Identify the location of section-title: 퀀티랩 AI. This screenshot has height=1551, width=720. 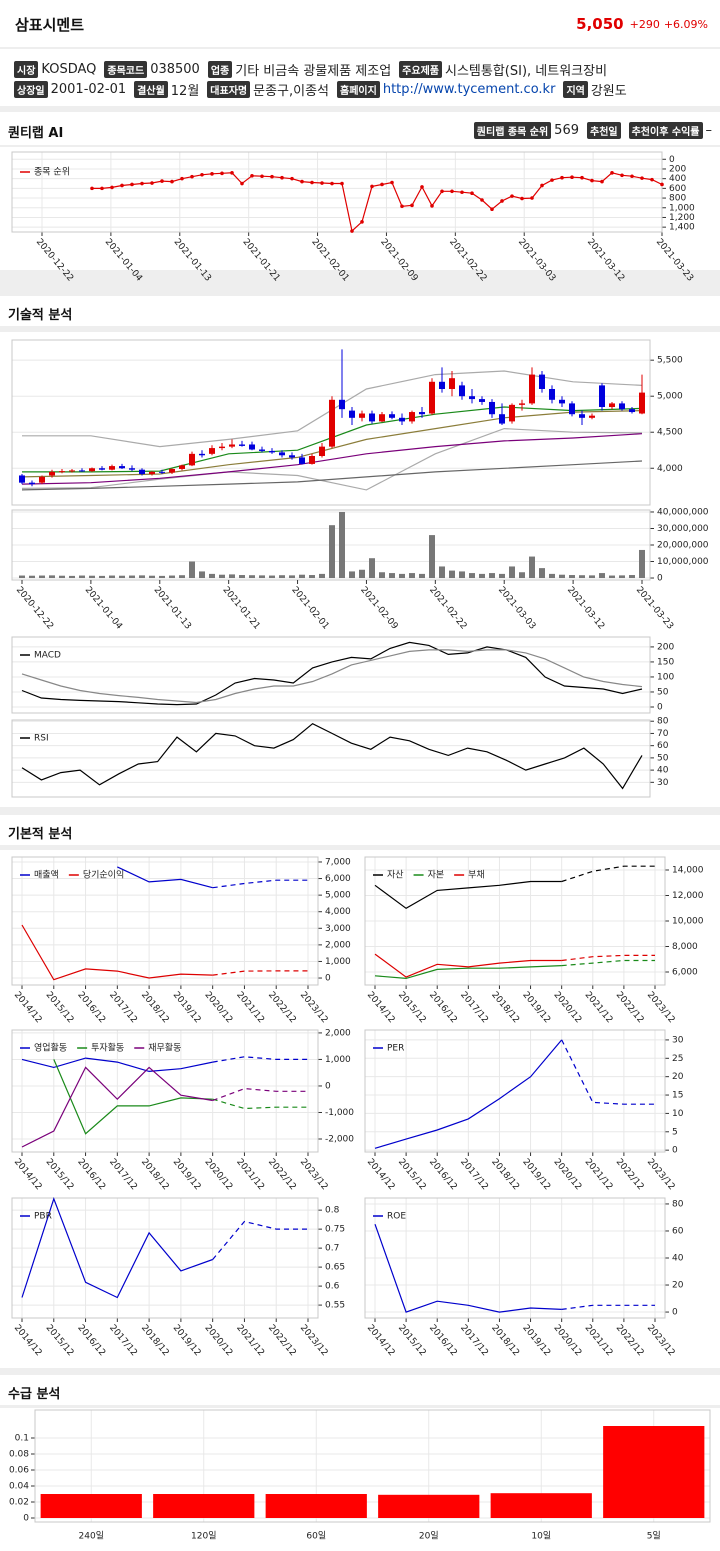
(36, 133).